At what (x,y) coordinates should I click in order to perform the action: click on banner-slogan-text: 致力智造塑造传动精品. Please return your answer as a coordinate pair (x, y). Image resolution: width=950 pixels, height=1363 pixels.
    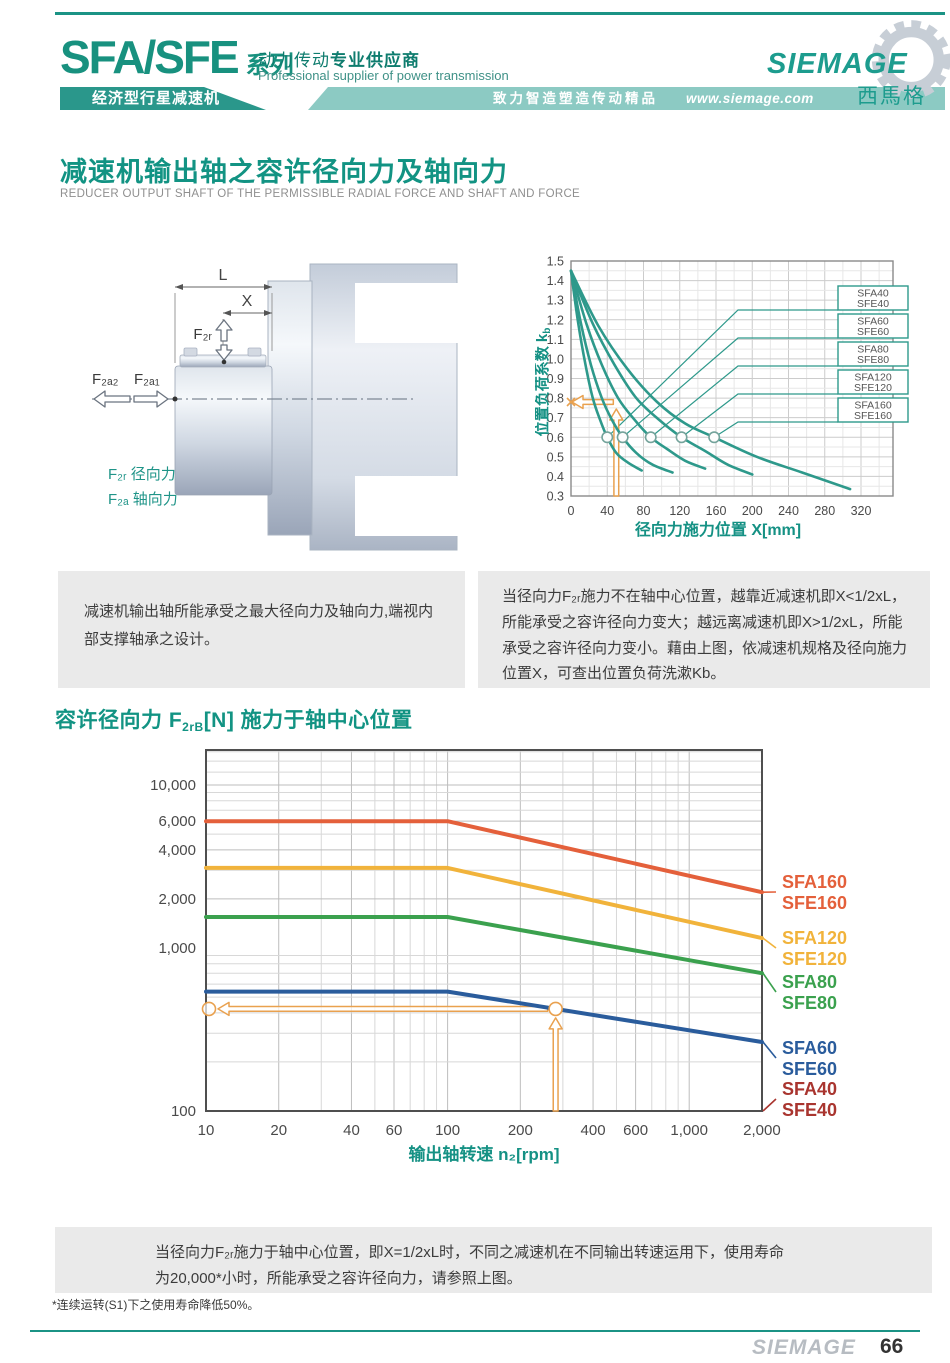
    Looking at the image, I should click on (575, 98).